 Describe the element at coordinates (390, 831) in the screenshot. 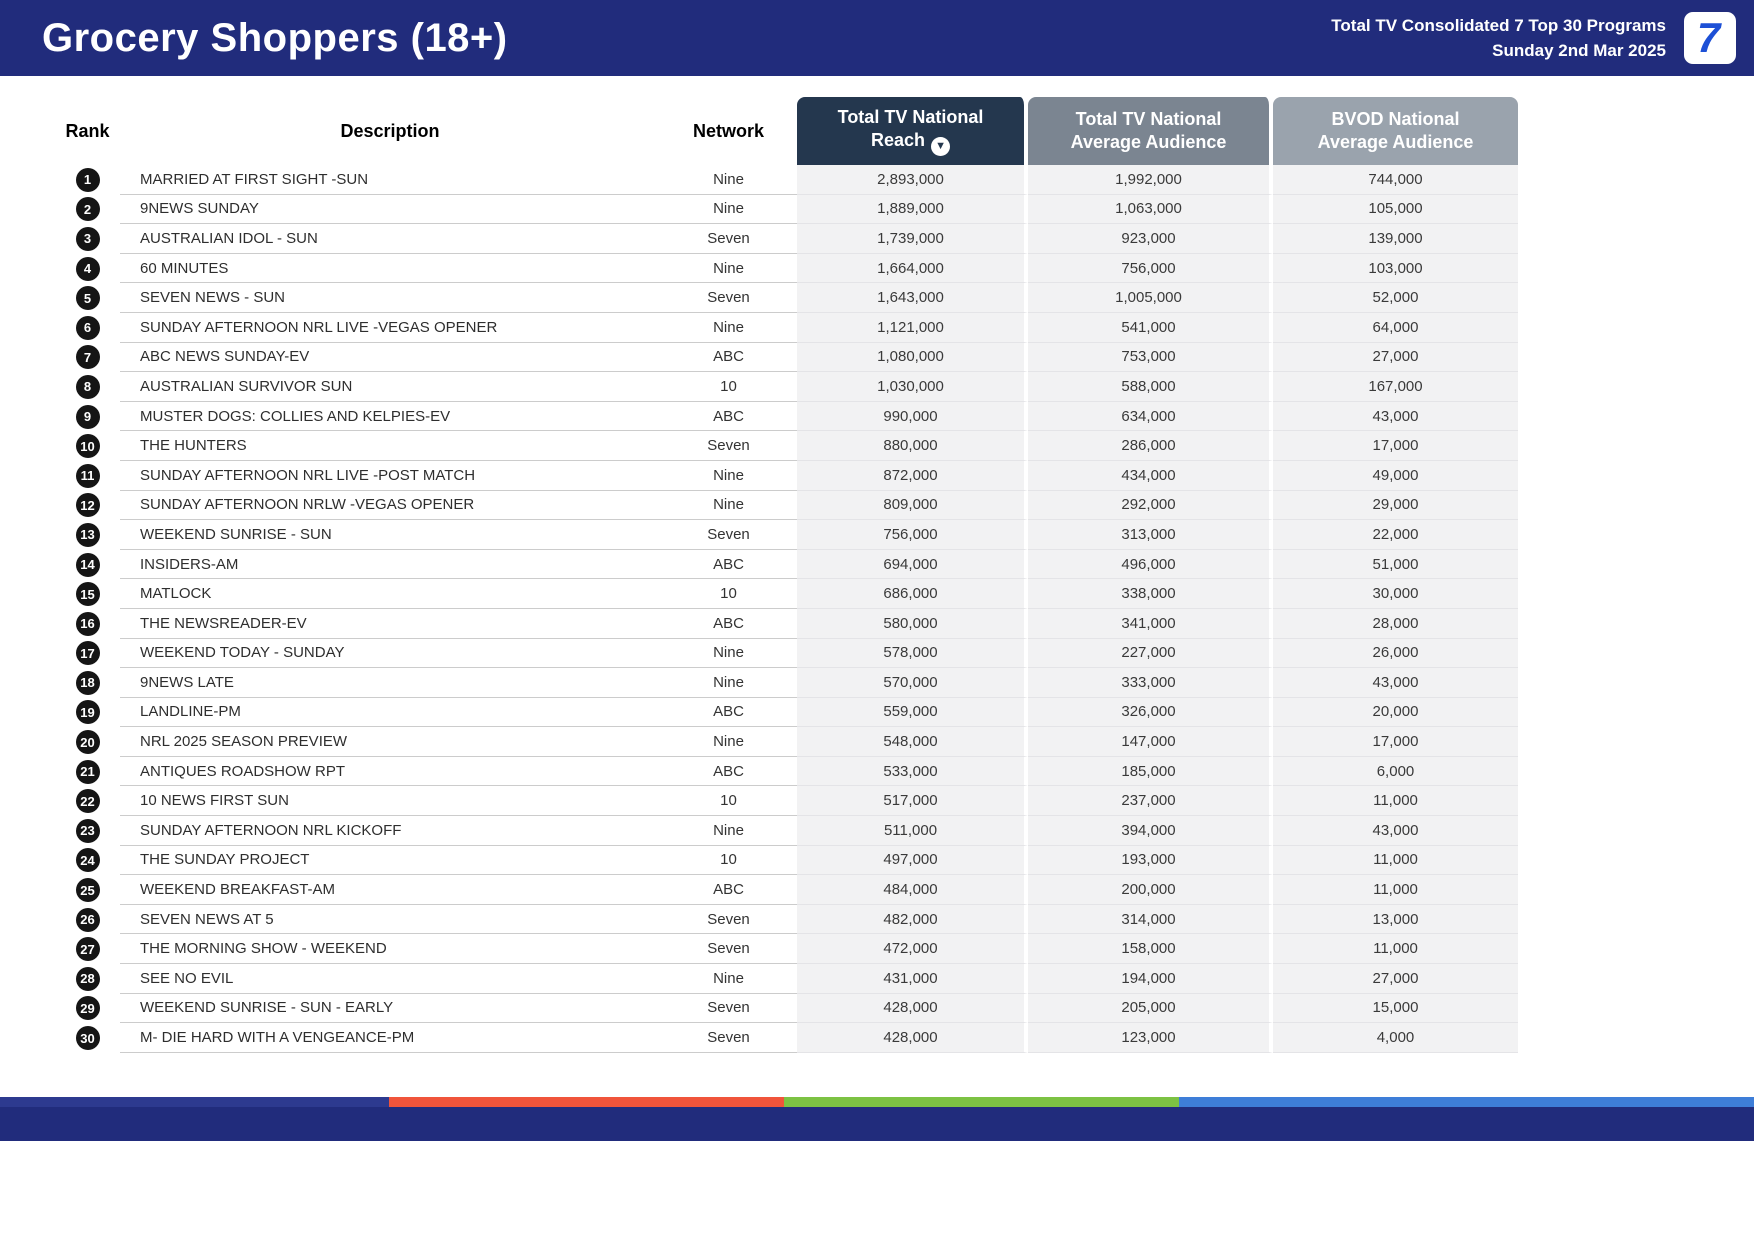

I see `description-cell: SUNDAY AFTERNOON NRL KICKOFF` at that location.